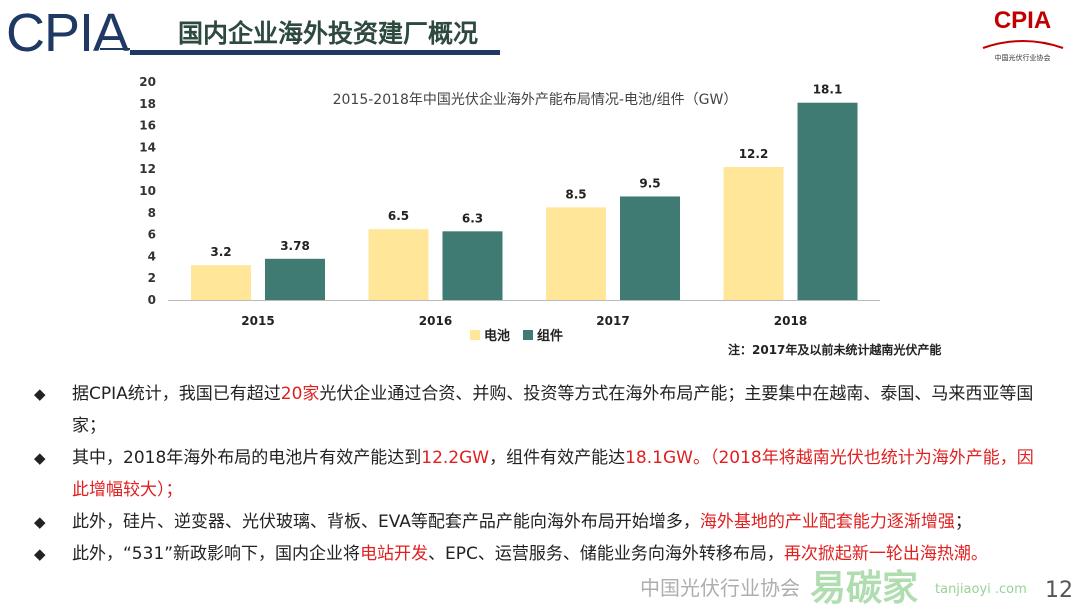 This screenshot has height=609, width=1080. I want to click on data-label: 3.2, so click(220, 252).